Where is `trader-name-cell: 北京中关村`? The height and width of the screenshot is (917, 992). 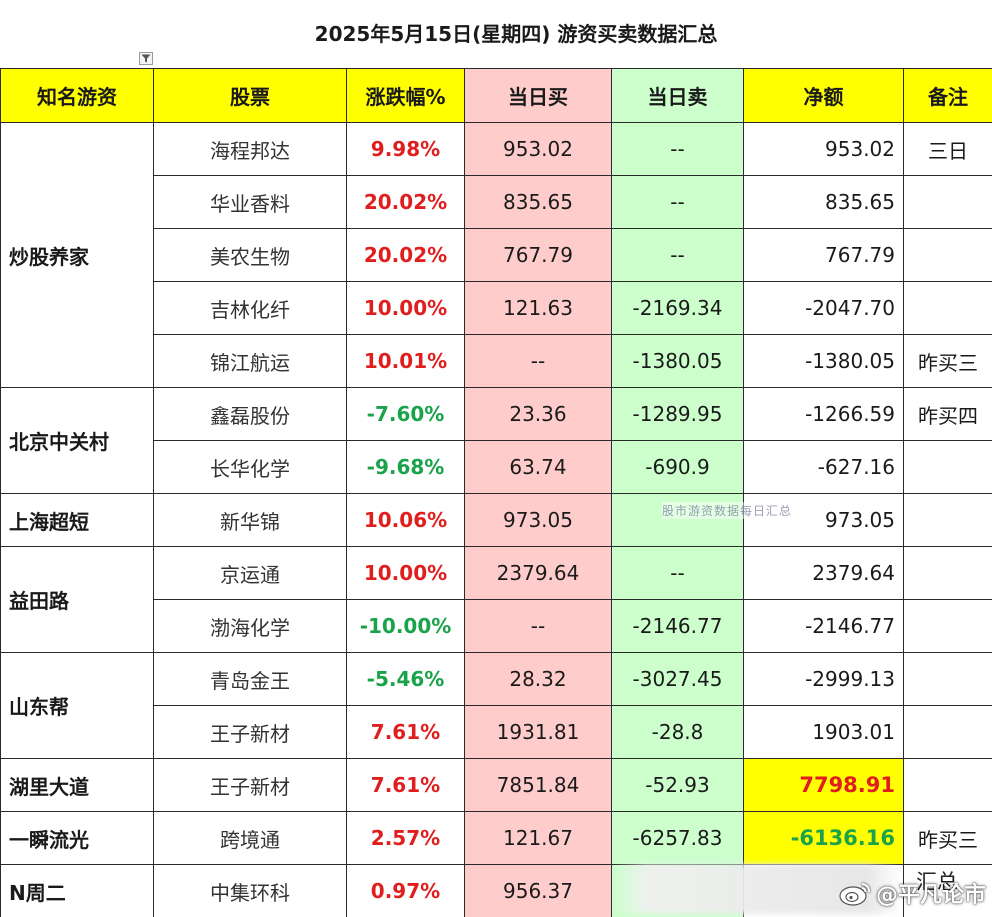 trader-name-cell: 北京中关村 is located at coordinates (77, 440).